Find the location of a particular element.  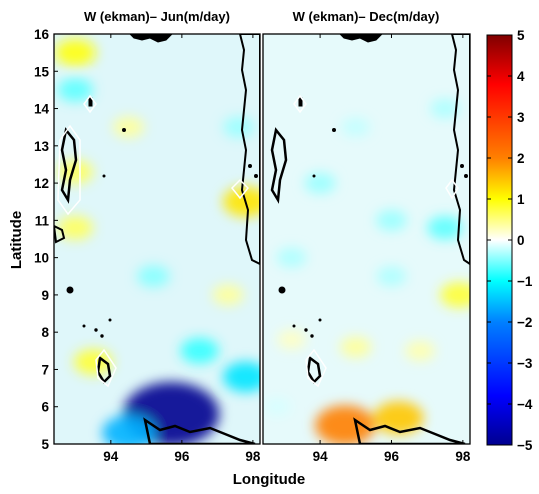

colorbar-tick-label: 1 is located at coordinates (521, 199).